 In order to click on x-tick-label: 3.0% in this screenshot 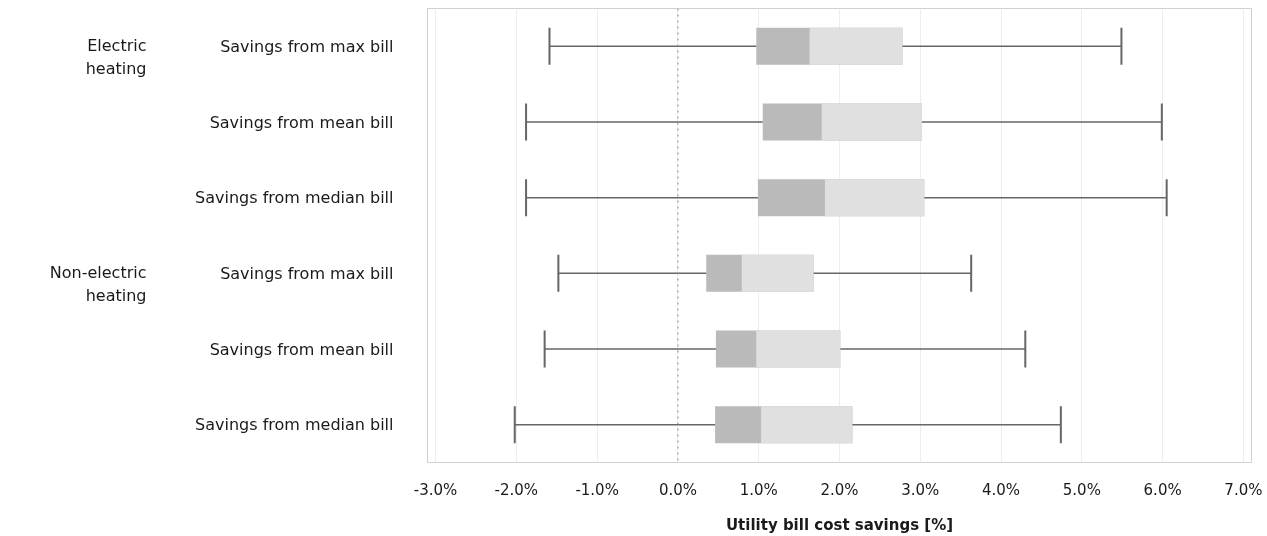, I will do `click(920, 489)`.